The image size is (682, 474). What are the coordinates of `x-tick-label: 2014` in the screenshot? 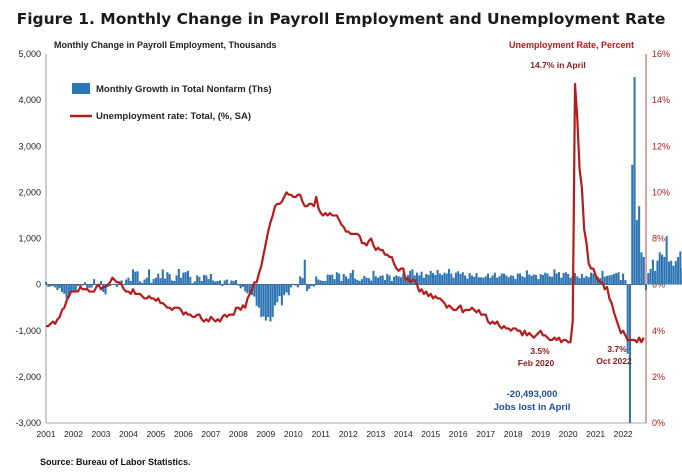 It's located at (403, 434).